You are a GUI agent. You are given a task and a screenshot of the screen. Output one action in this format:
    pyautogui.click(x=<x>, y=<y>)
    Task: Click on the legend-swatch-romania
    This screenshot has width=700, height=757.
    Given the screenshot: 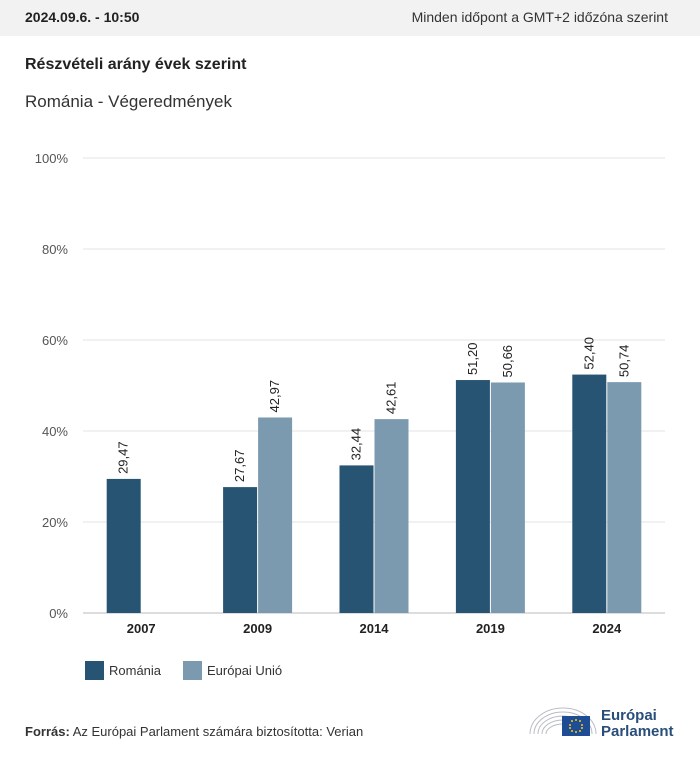 What is the action you would take?
    pyautogui.click(x=94, y=670)
    